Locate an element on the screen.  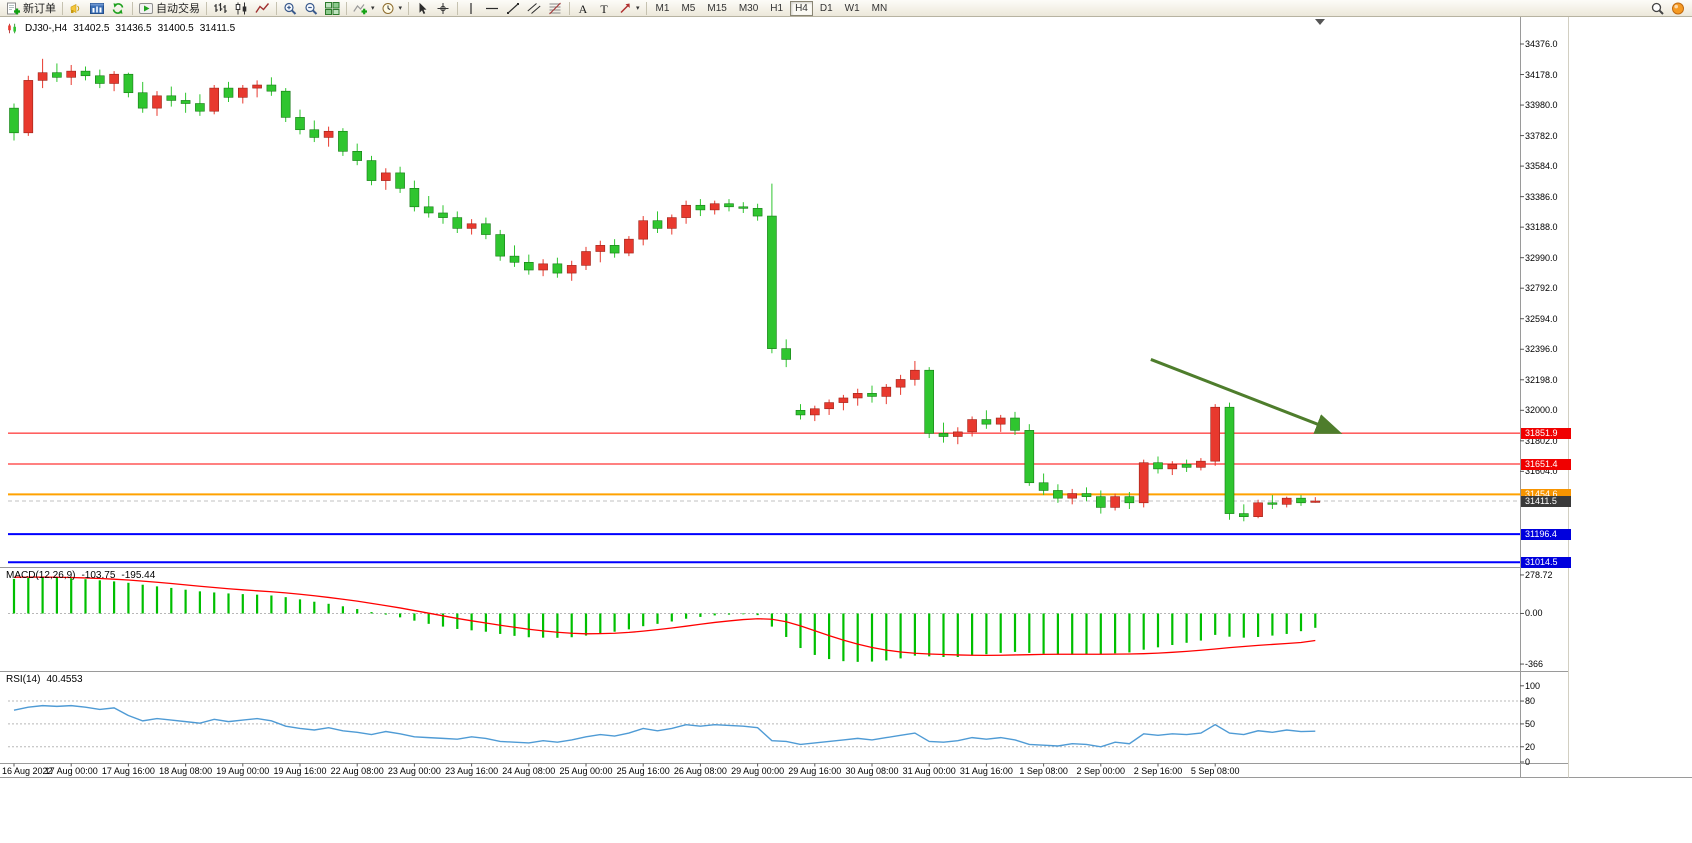
crosshair-icon is located at coordinates (443, 8).